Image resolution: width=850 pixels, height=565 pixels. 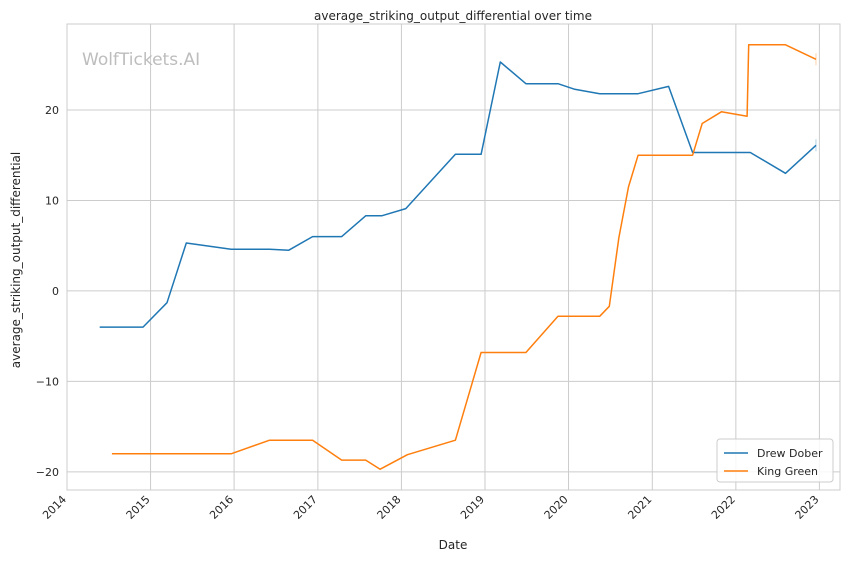 I want to click on y-tick-label-4: 20, so click(x=52, y=110).